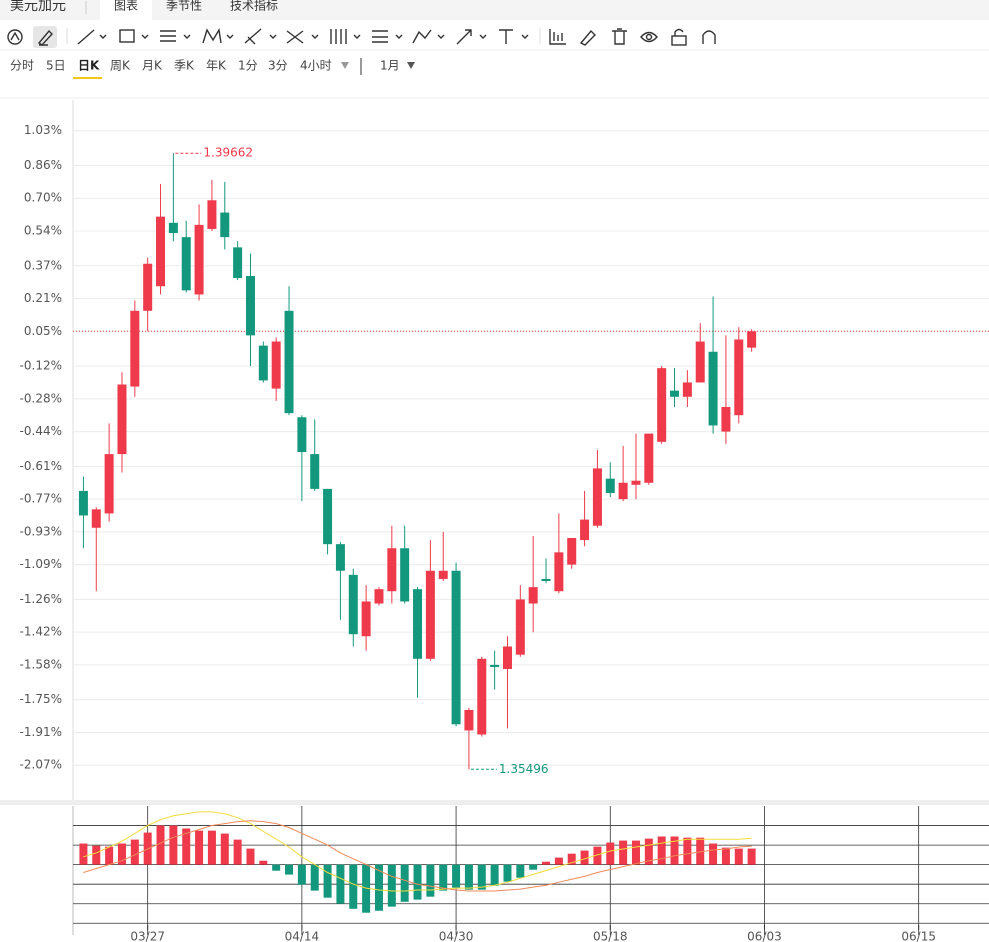  I want to click on y-tick-label: -0.44%, so click(41, 431).